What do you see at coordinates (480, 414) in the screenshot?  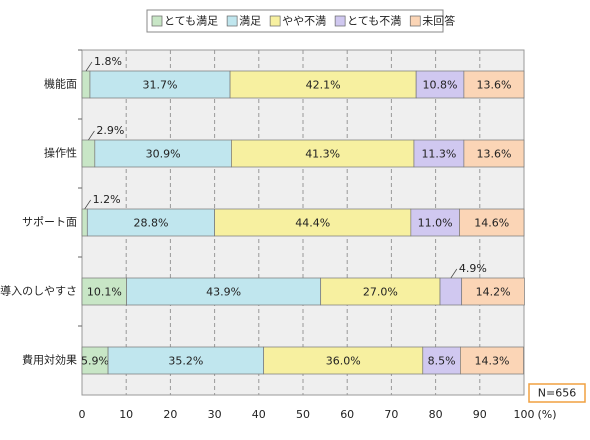 I see `x-tick-label: 90` at bounding box center [480, 414].